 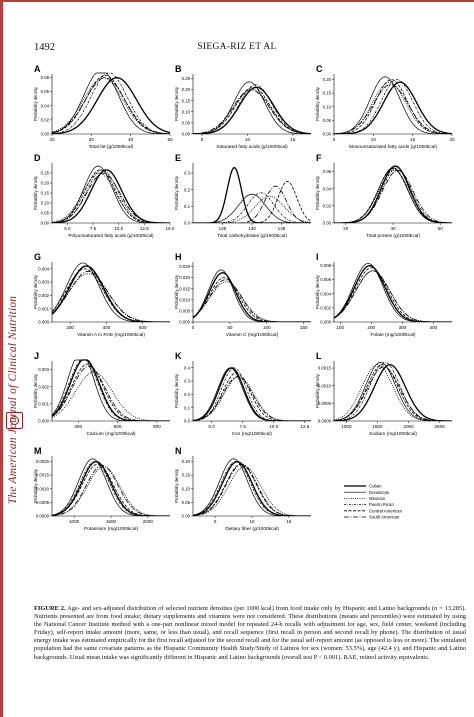 I want to click on y-tick-label: 0.0000, so click(x=43, y=516).